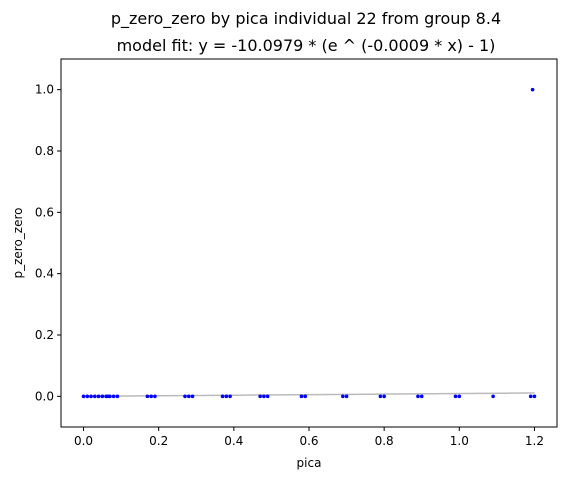 Image resolution: width=567 pixels, height=480 pixels. What do you see at coordinates (44, 396) in the screenshot?
I see `y-tick-label: 0.0` at bounding box center [44, 396].